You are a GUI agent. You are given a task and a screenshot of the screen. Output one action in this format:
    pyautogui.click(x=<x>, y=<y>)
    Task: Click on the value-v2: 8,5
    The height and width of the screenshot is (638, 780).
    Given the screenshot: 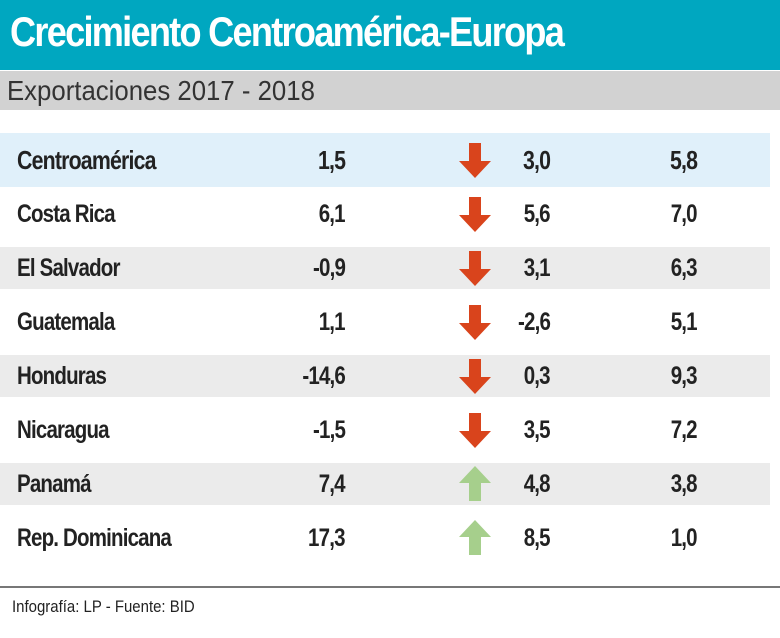 What is the action you would take?
    pyautogui.click(x=537, y=538)
    